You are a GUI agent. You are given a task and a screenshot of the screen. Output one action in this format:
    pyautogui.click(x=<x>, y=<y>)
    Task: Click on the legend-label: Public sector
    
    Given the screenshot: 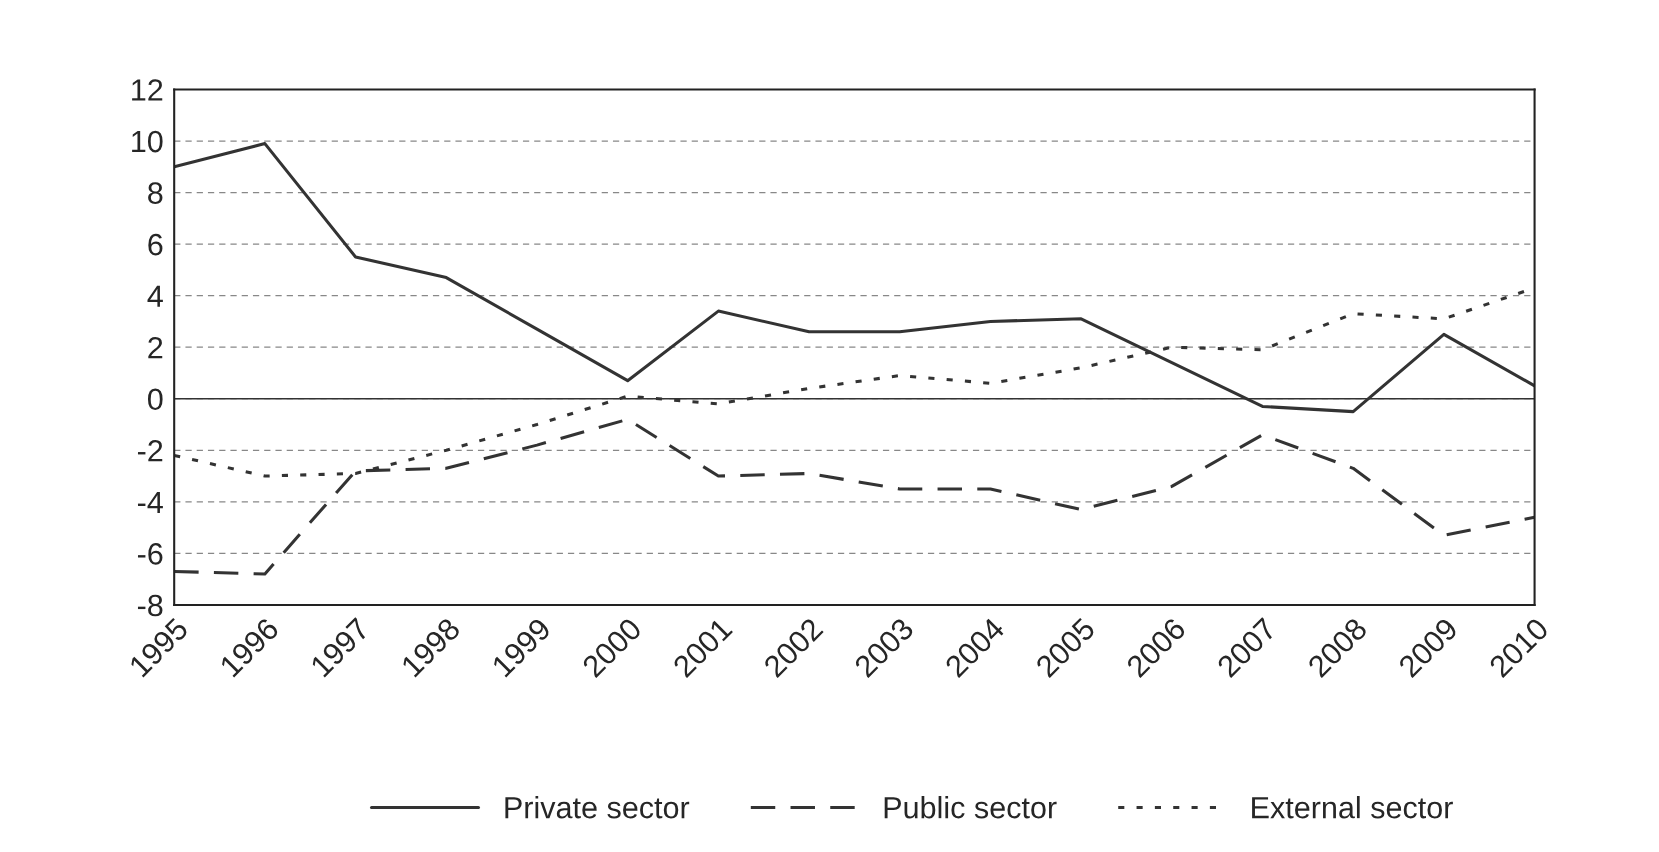 What is the action you would take?
    pyautogui.click(x=970, y=807)
    